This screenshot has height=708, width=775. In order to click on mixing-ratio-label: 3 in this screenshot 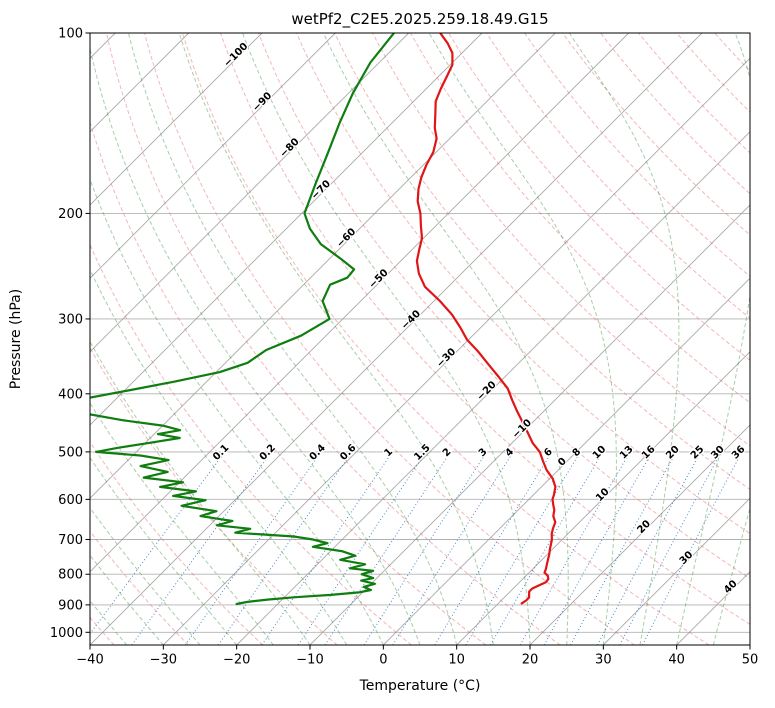, I will do `click(483, 452)`.